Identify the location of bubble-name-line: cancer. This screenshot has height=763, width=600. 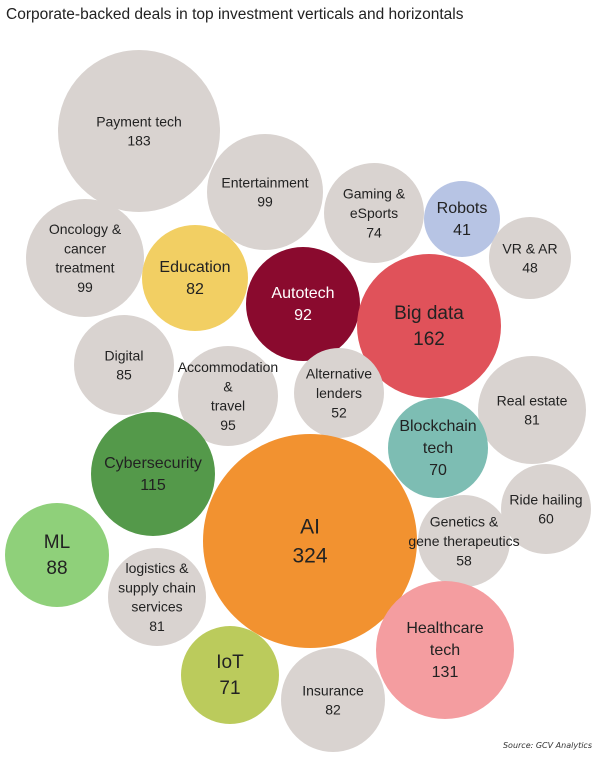
(85, 248).